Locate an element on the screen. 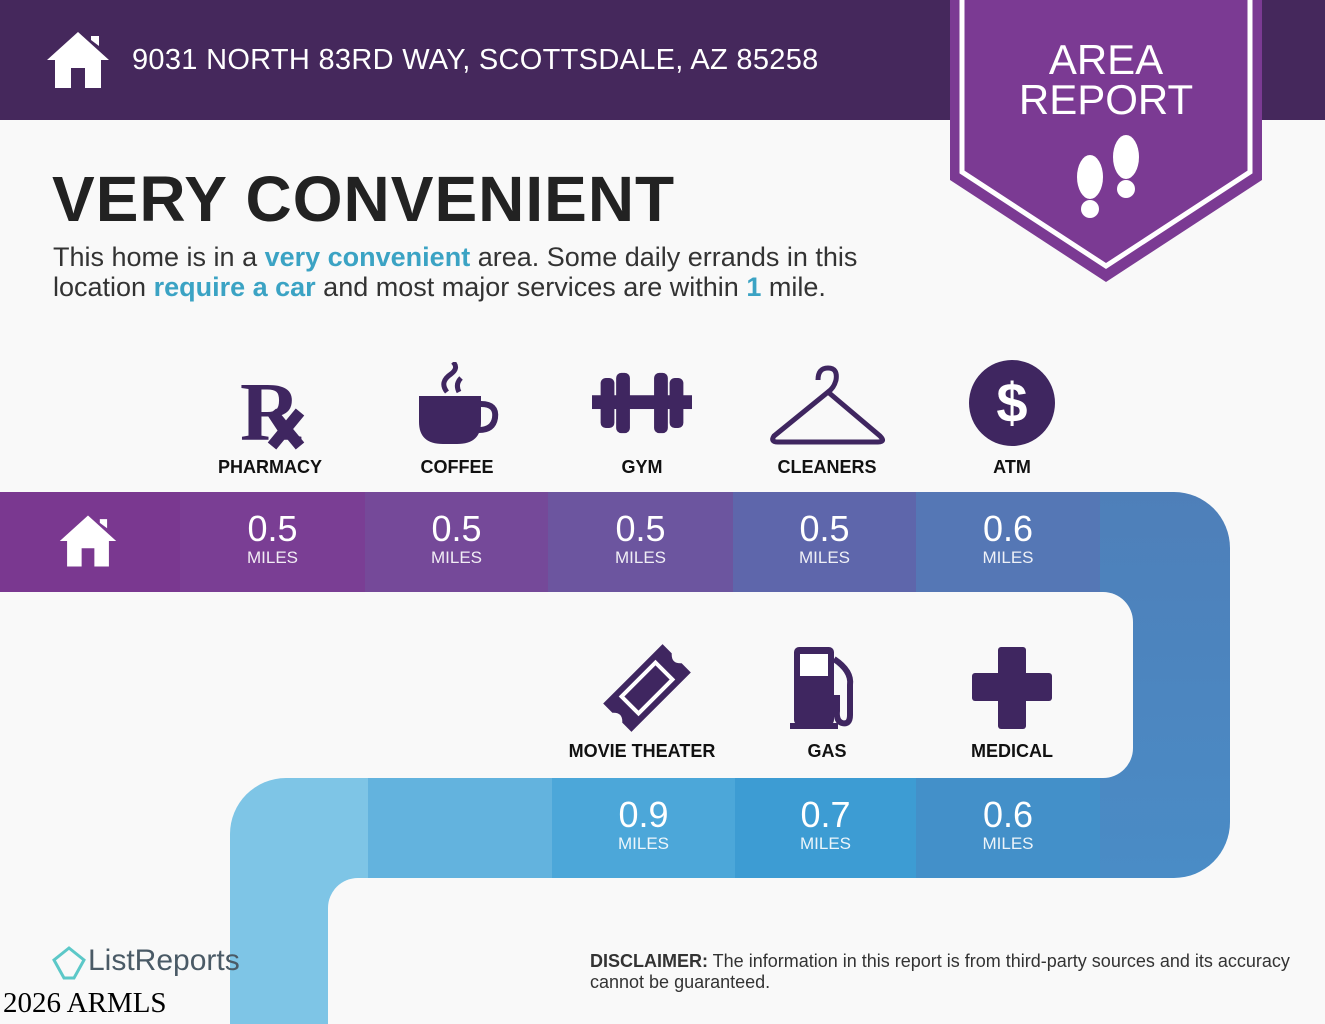  area-report-badge is located at coordinates (1106, 141).